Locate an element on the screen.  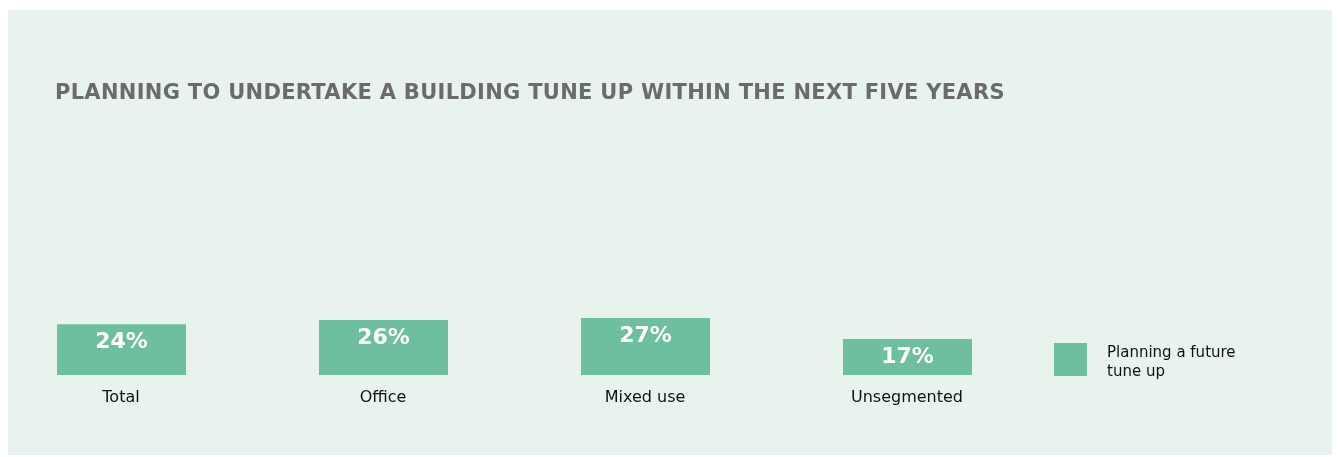
x-tick-label: Total is located at coordinates (120, 397).